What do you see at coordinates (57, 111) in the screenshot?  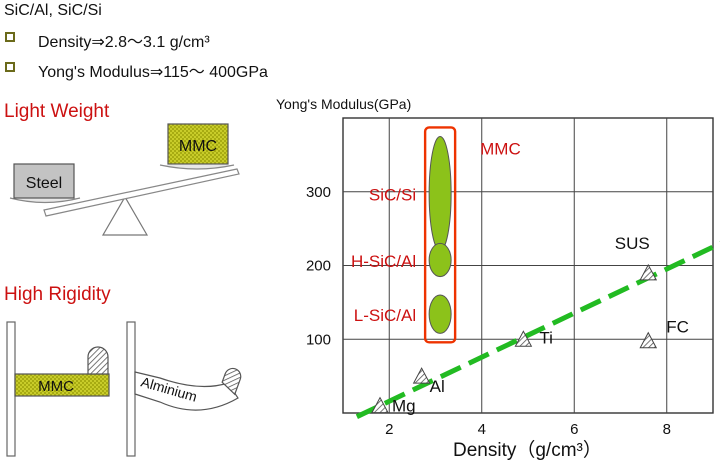 I see `light-weight-title: Light Weight` at bounding box center [57, 111].